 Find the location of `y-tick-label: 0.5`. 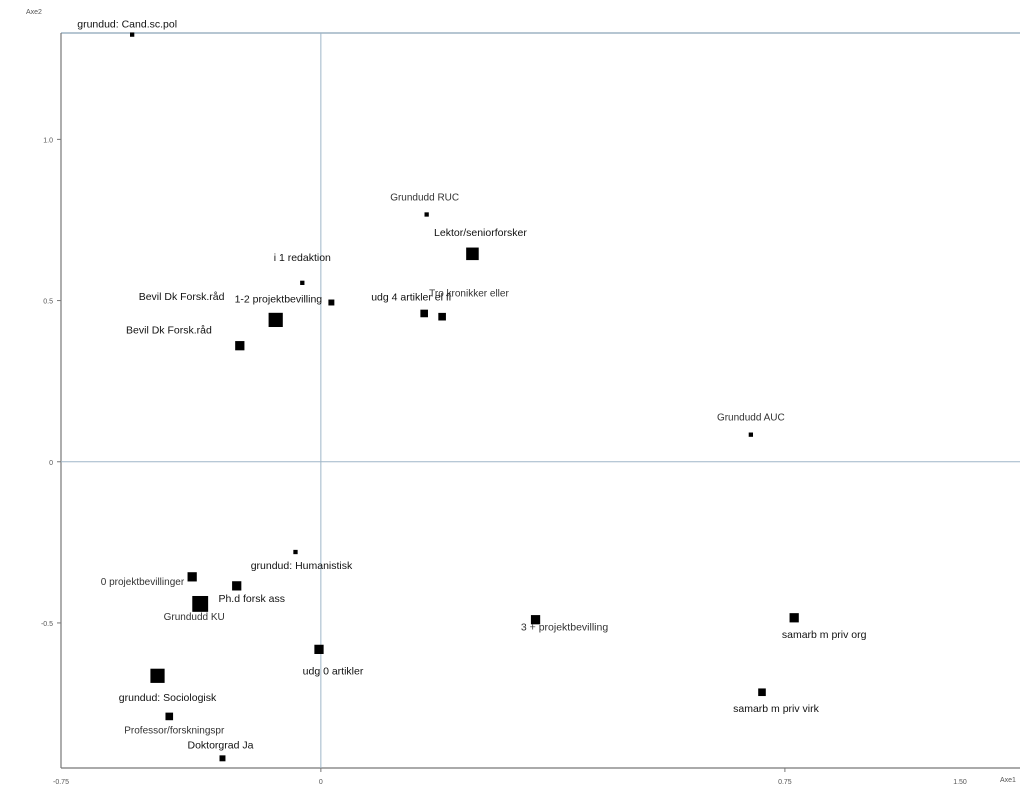

y-tick-label: 0.5 is located at coordinates (48, 302).